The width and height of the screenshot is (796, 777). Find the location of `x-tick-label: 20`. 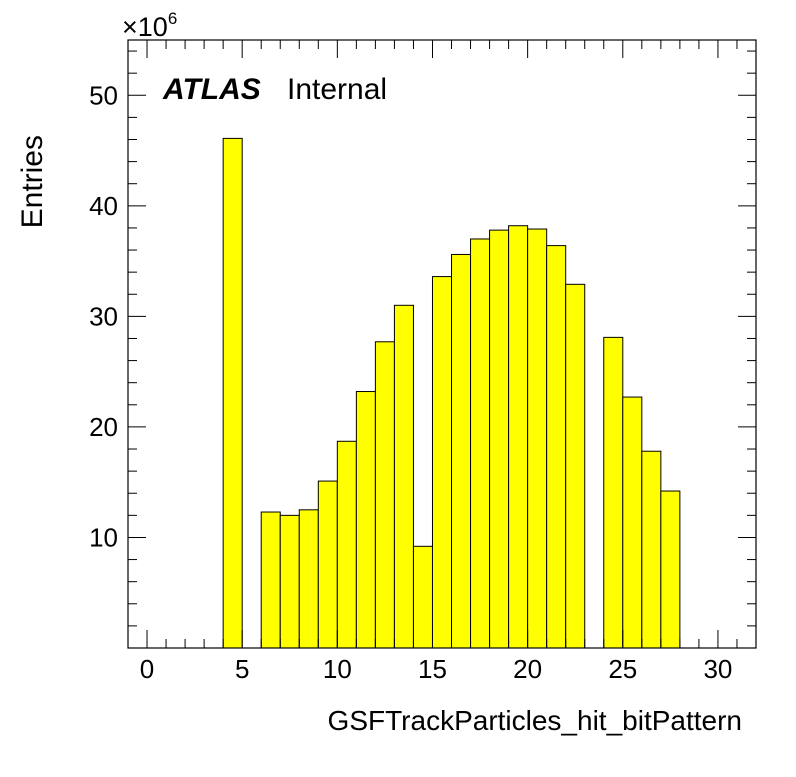

x-tick-label: 20 is located at coordinates (527, 669).